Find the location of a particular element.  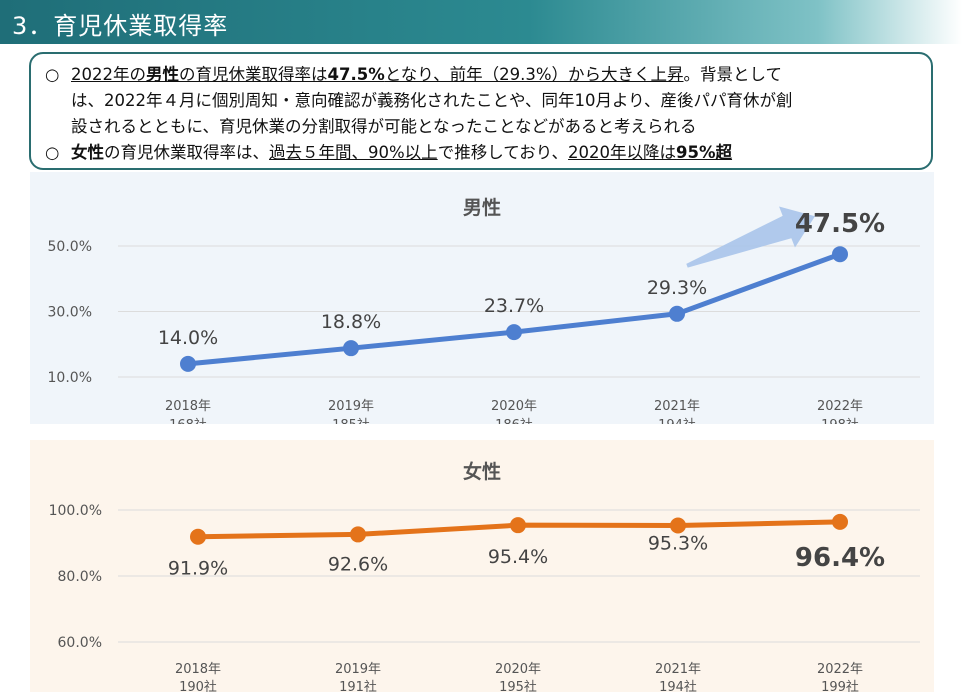

female-y-tick-label: 100.0% is located at coordinates (75, 511).